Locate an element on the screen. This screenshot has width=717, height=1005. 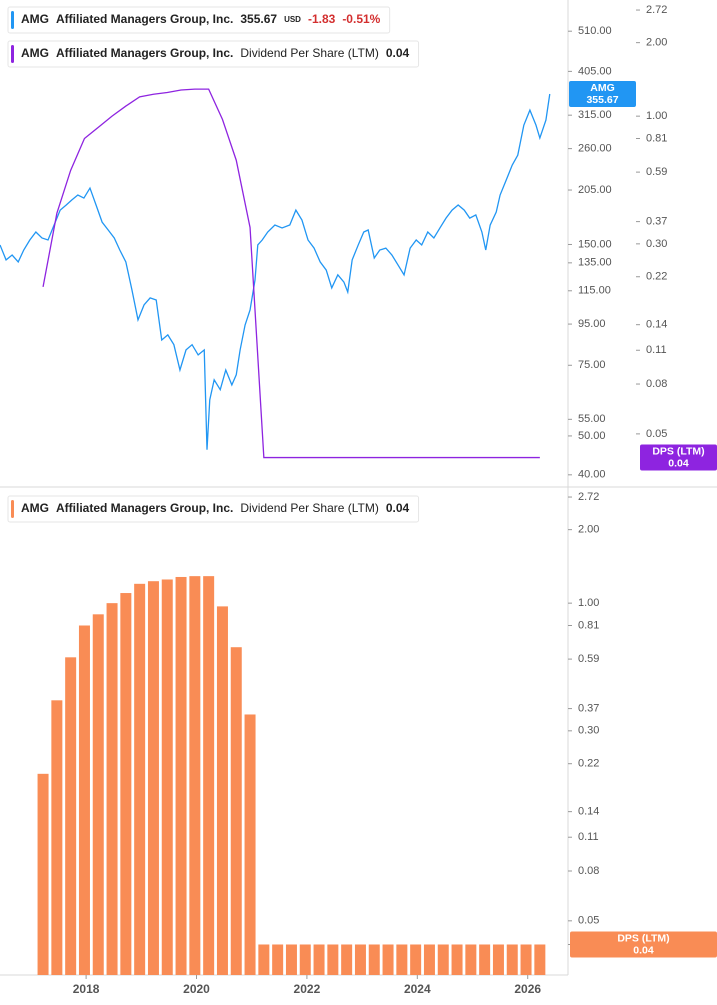
y-tick-label: 260.00 is located at coordinates (595, 149).